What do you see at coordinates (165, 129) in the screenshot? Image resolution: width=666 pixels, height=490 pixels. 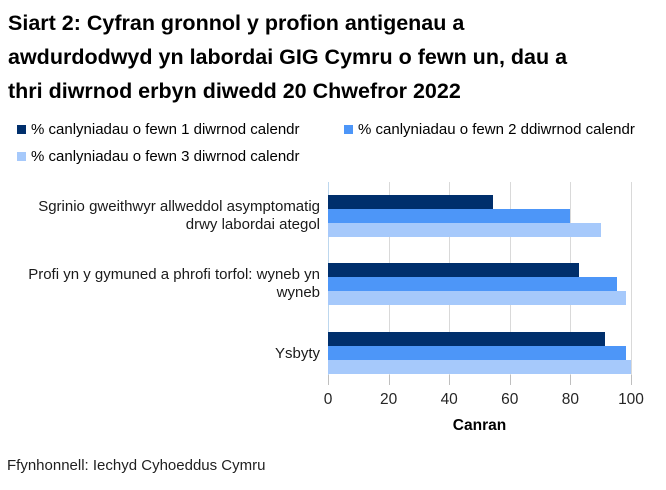 I see `legend-label-1-day: % canlyniadau o fewn 1 diwrnod calendr` at bounding box center [165, 129].